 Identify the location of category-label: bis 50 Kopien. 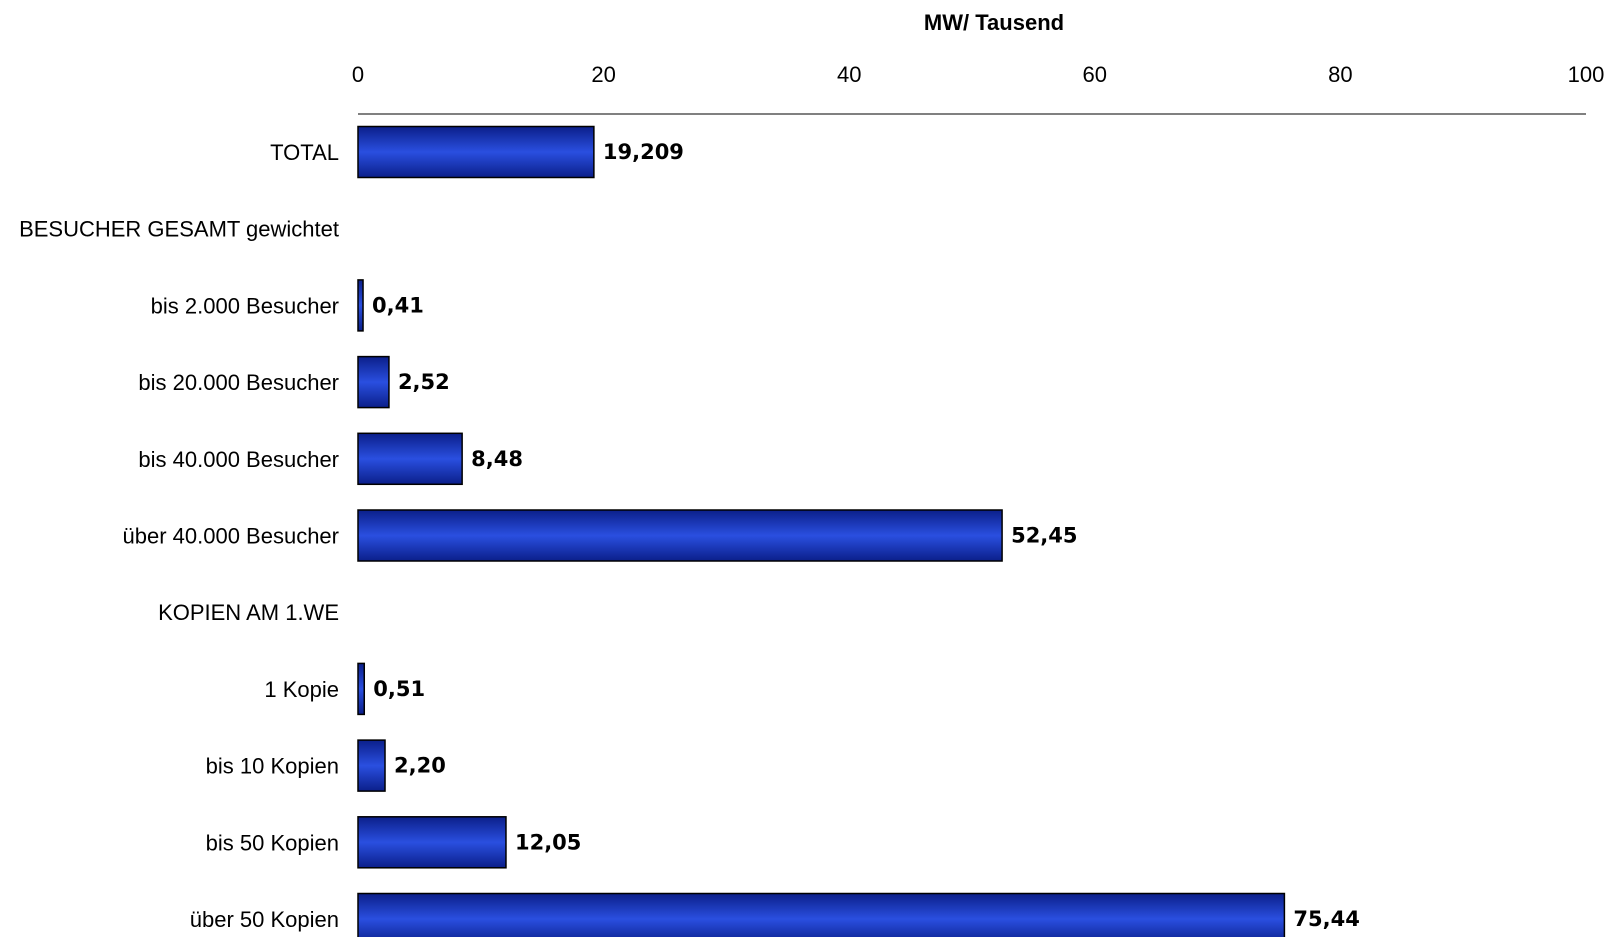
(272, 842).